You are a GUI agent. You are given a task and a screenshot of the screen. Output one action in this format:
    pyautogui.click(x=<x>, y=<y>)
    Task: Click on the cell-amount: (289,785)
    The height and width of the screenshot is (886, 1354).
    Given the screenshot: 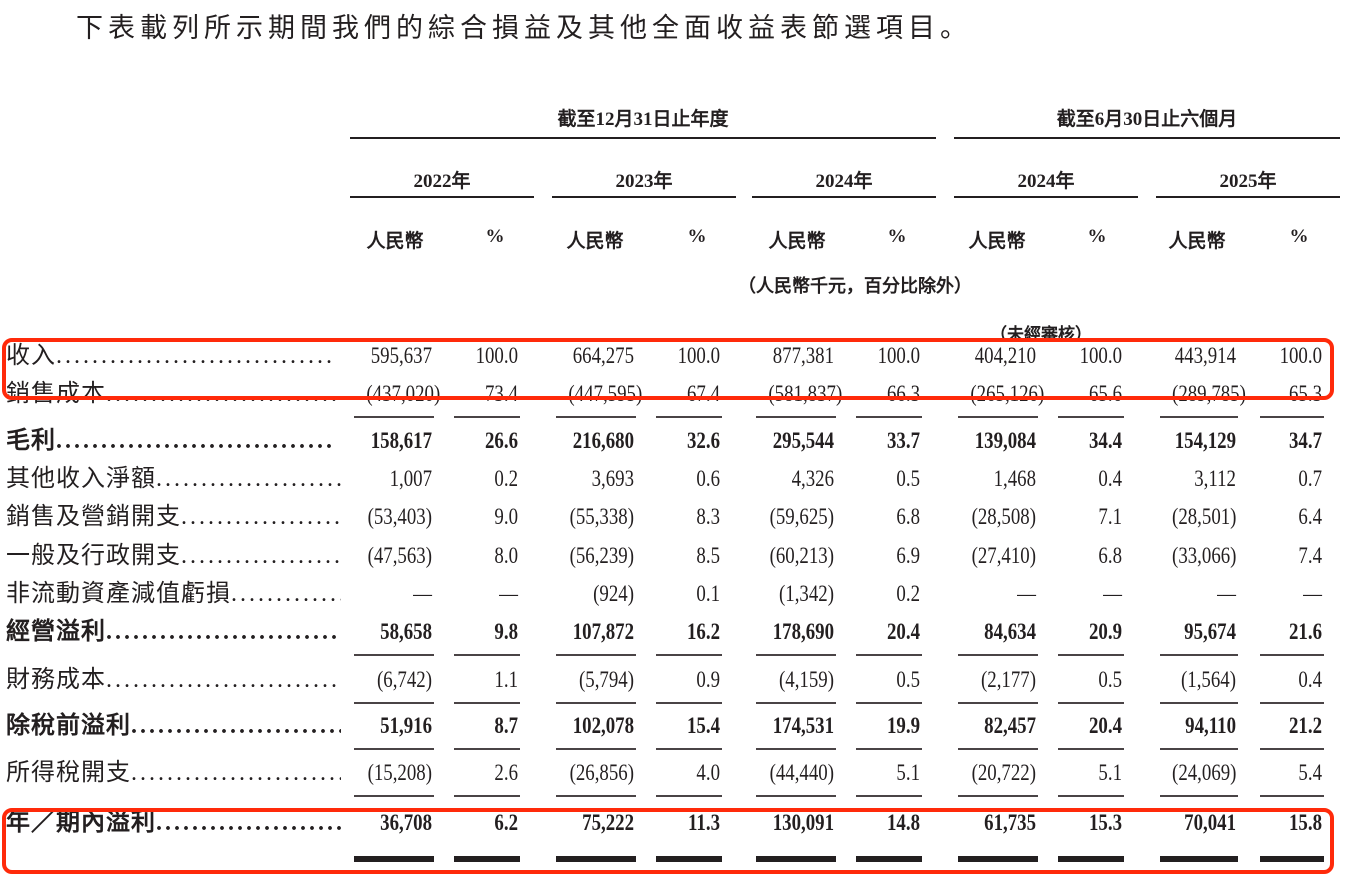 What is the action you would take?
    pyautogui.click(x=1209, y=393)
    